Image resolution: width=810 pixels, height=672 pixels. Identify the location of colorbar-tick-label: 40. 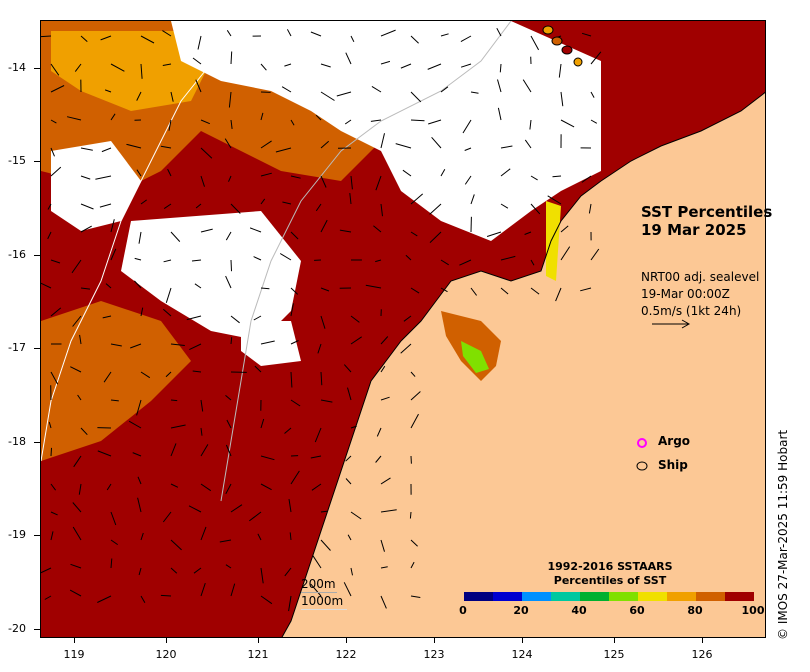
(579, 610).